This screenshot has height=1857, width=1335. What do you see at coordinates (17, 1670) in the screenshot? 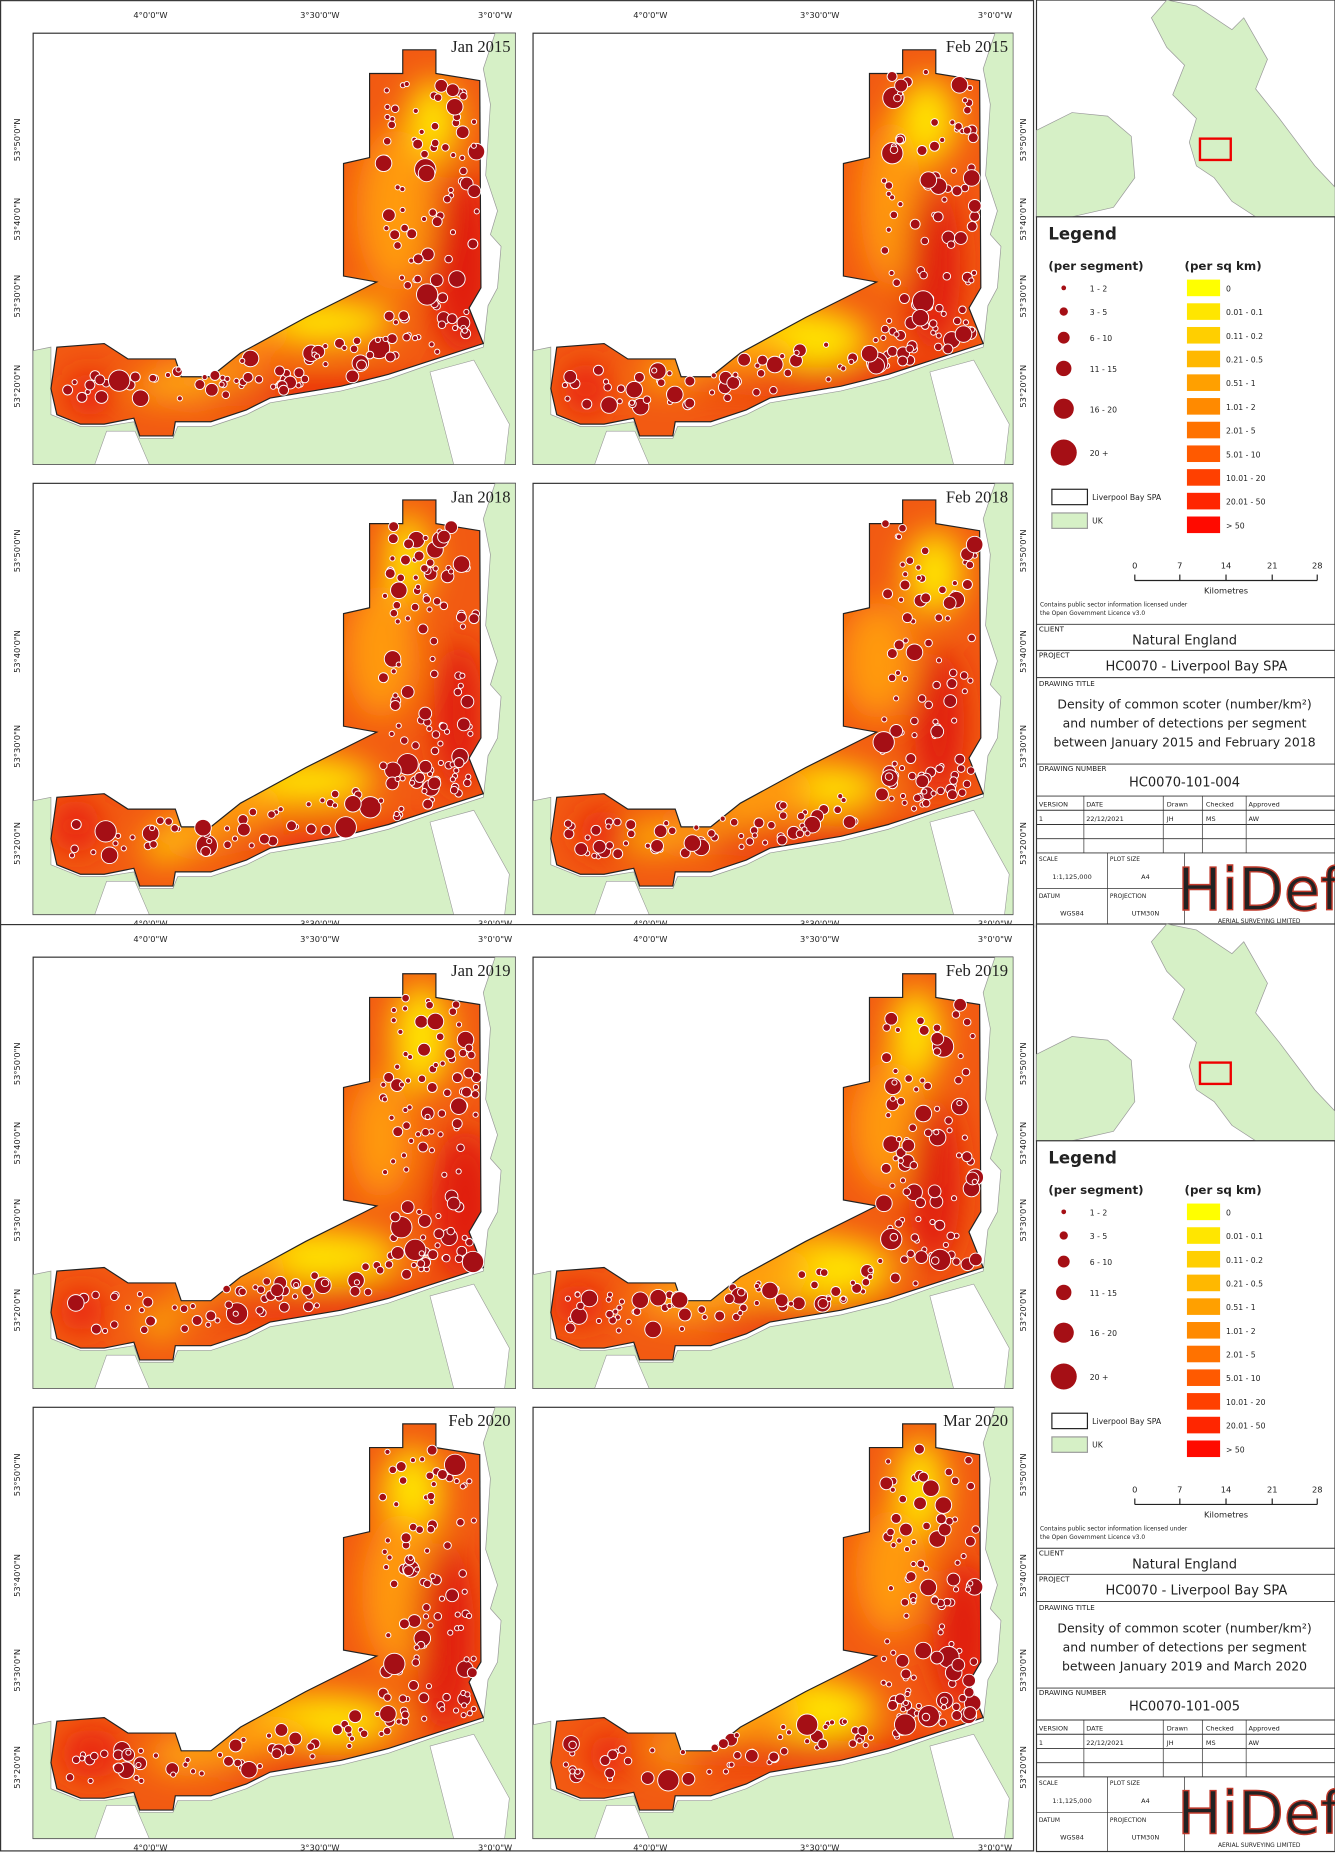
I see `lat-label: 53°30'0"N` at bounding box center [17, 1670].